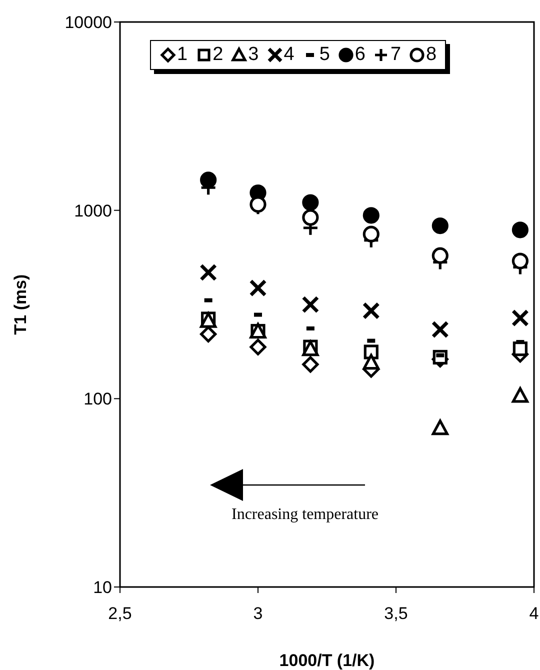 This screenshot has width=540, height=670. I want to click on annotation: Increasing temperature, so click(305, 514).